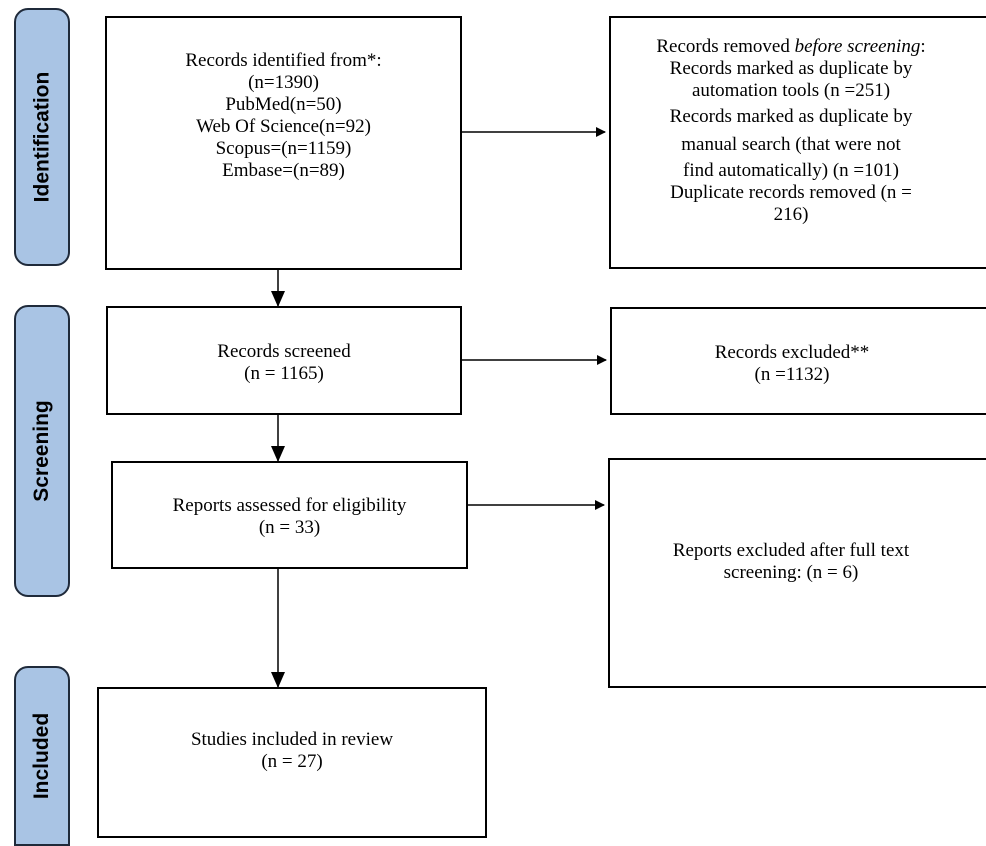 The image size is (986, 846). I want to click on removed-italic: before screening, so click(857, 46).